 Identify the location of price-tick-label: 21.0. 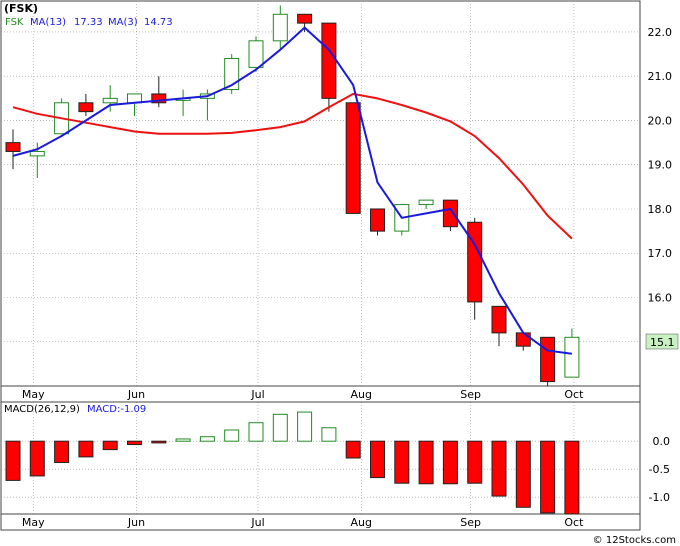
(660, 76).